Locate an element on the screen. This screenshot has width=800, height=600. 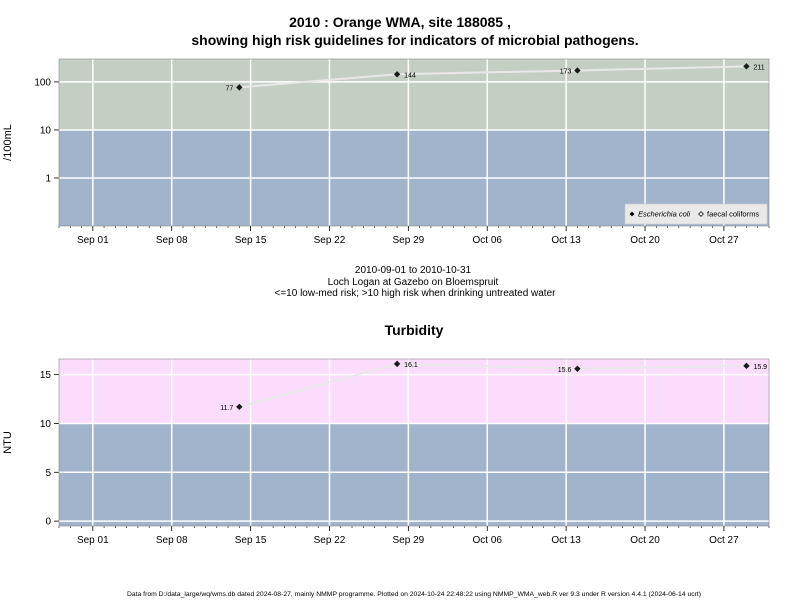
data-label: 211 is located at coordinates (758, 67).